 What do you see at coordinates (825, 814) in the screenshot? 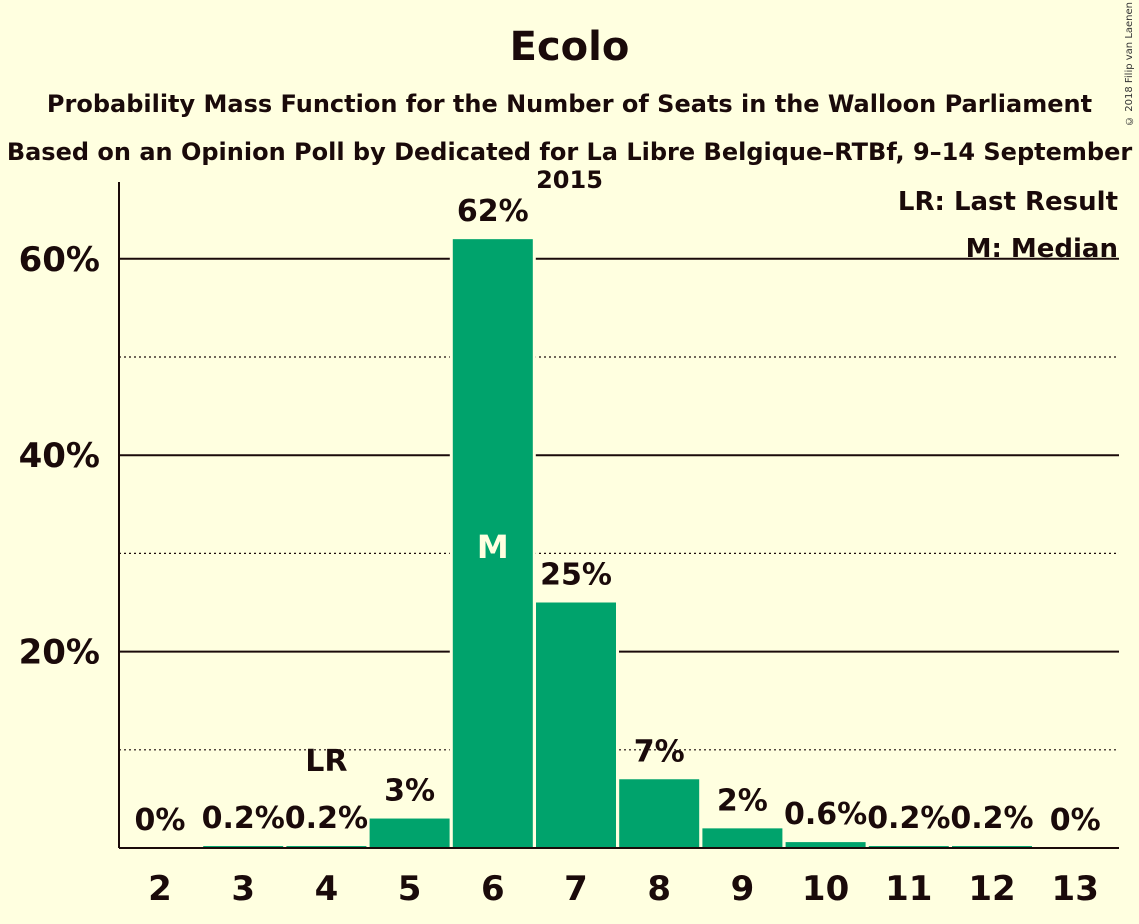
I see `data-label: 0.6%` at bounding box center [825, 814].